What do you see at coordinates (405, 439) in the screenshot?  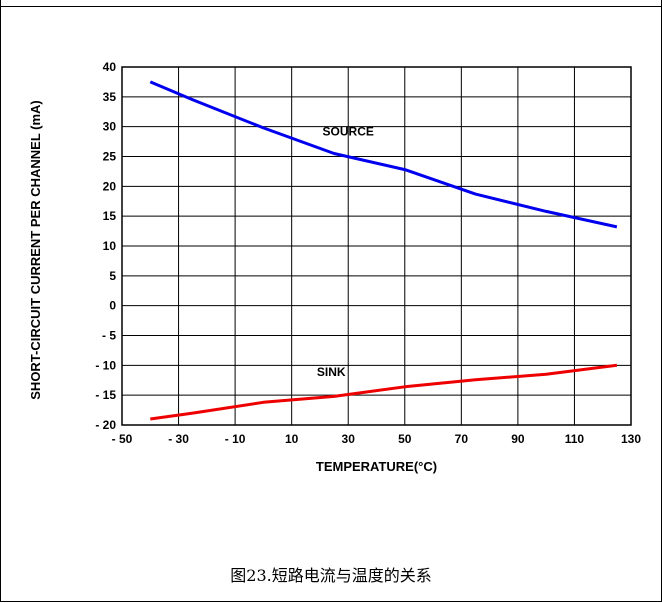 I see `x-tick-label: 50` at bounding box center [405, 439].